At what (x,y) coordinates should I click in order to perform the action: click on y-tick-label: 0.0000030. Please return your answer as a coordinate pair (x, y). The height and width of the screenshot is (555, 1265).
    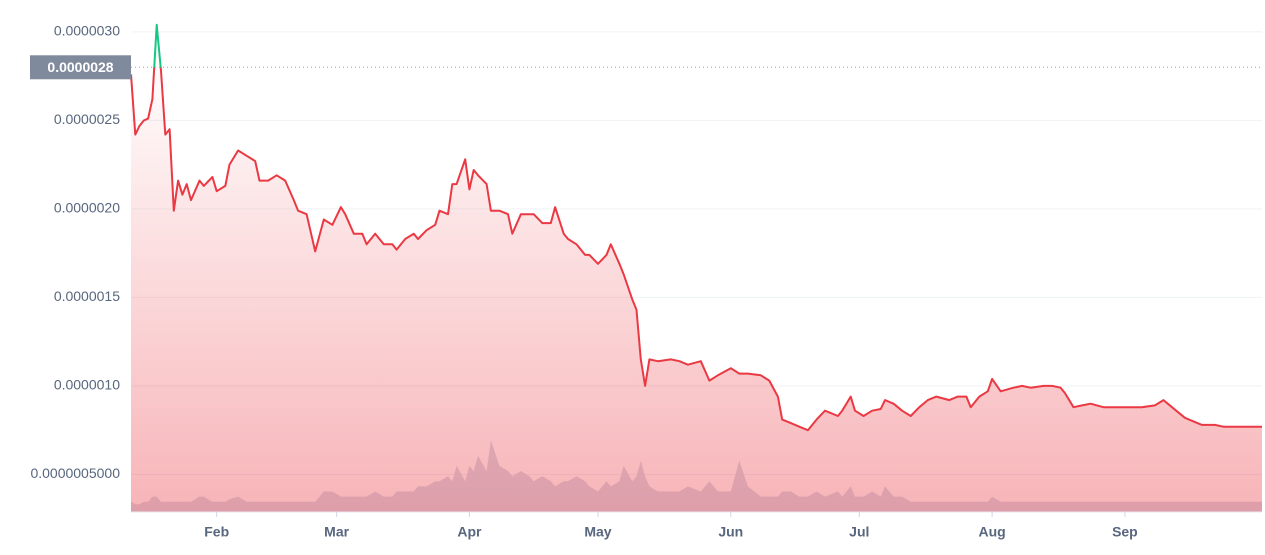
    Looking at the image, I should click on (87, 31).